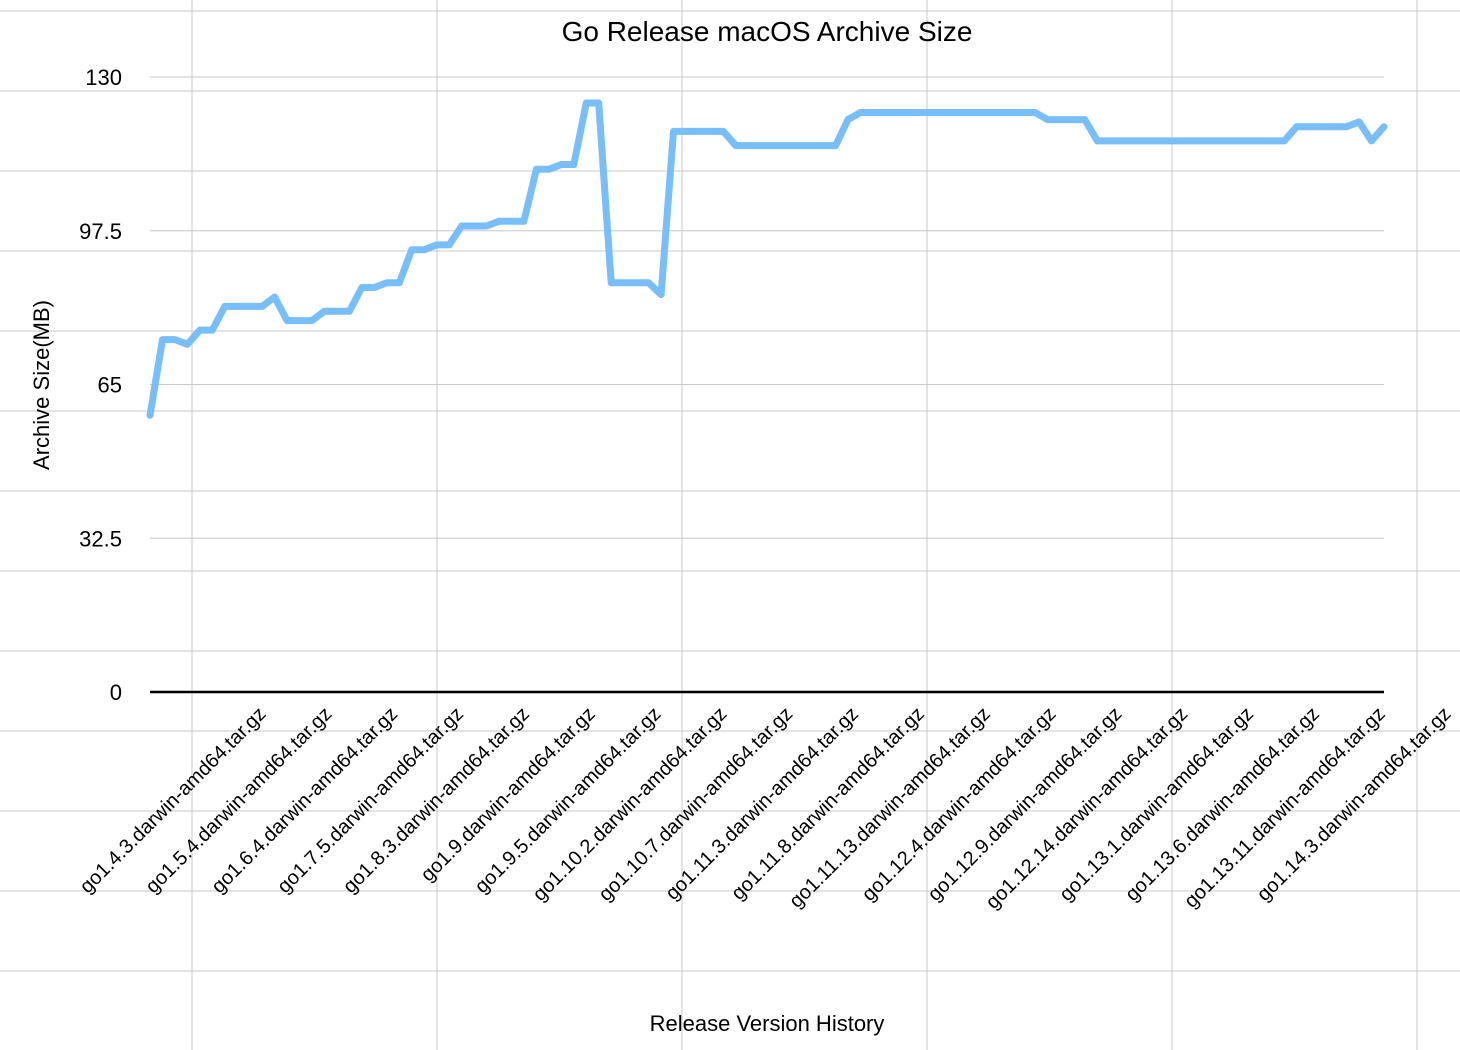 This screenshot has height=1050, width=1460. I want to click on y-tick-label: 32.5, so click(100, 538).